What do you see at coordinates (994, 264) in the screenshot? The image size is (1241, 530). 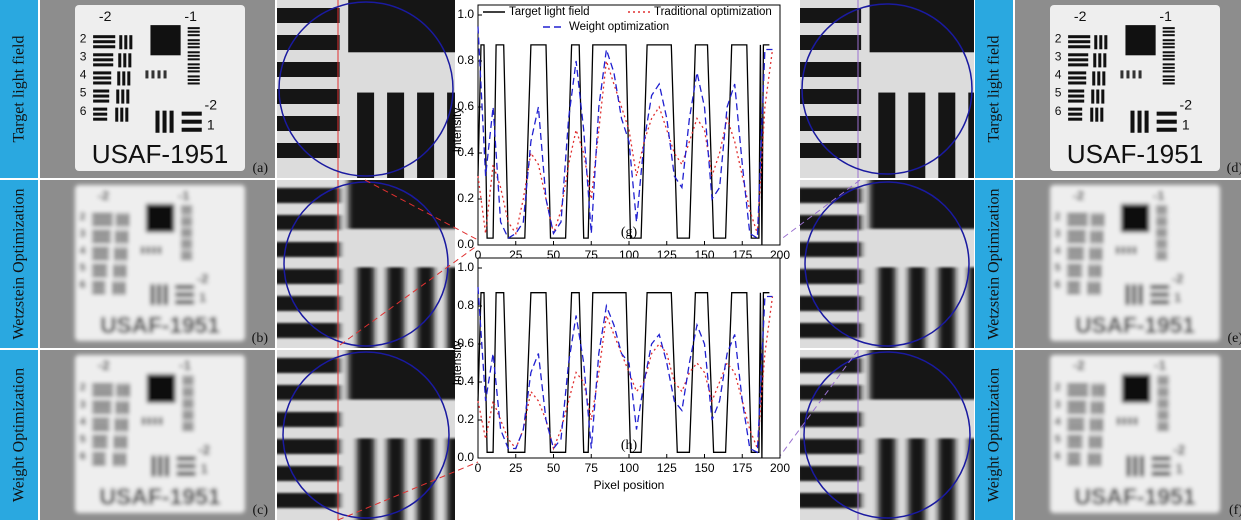 I see `side-strip` at bounding box center [994, 264].